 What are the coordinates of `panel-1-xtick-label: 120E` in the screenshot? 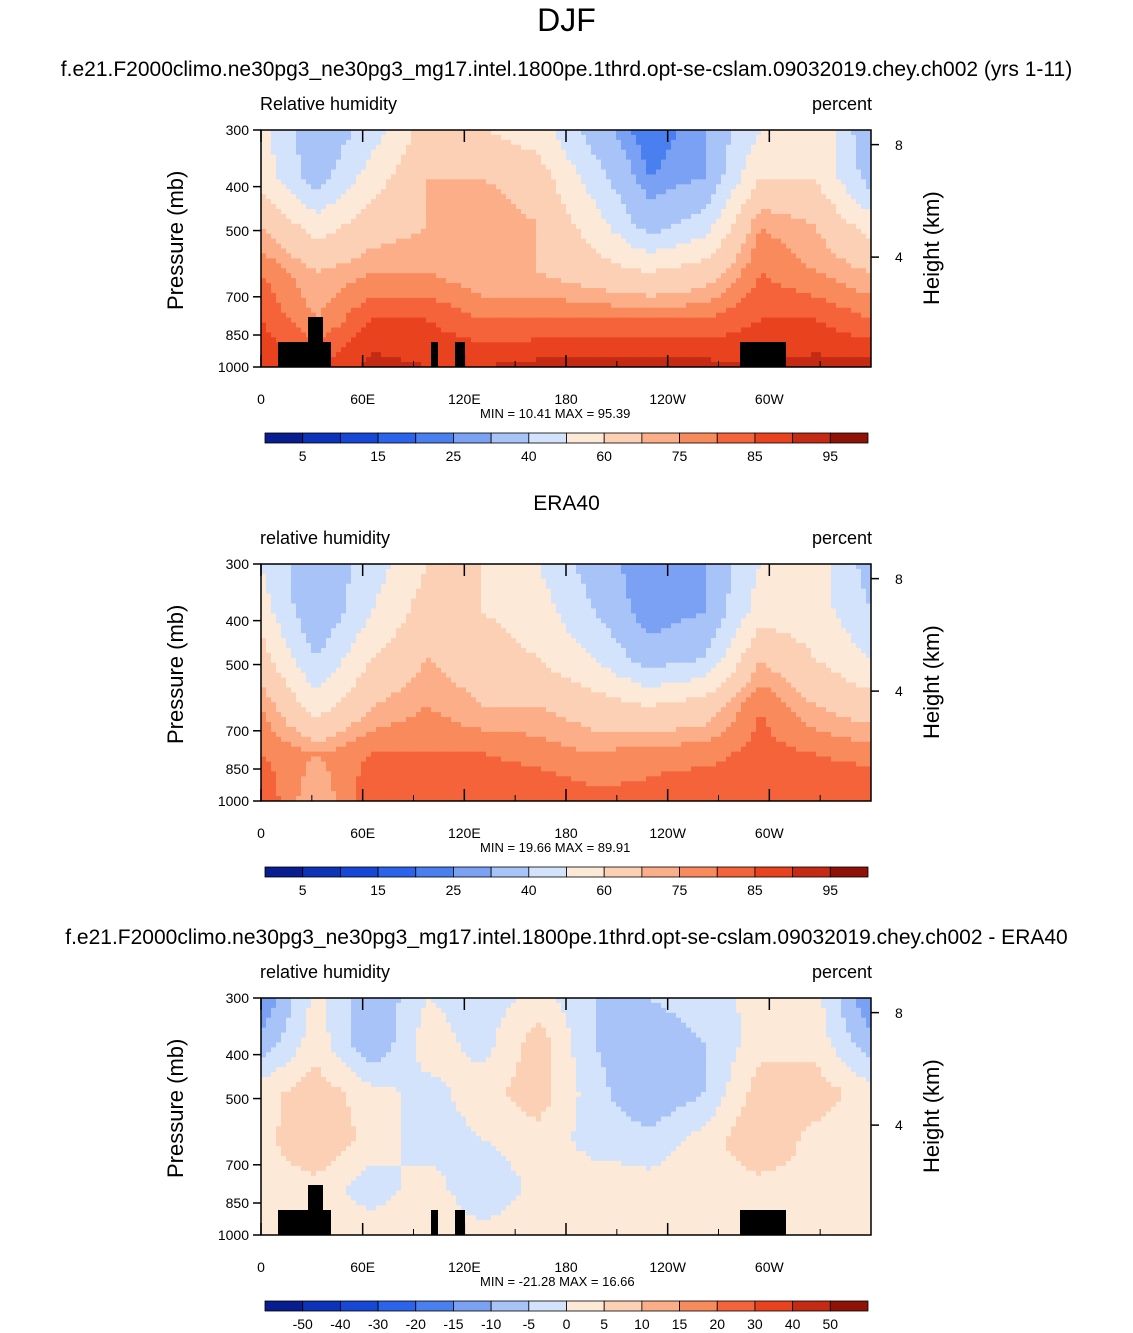 It's located at (464, 399).